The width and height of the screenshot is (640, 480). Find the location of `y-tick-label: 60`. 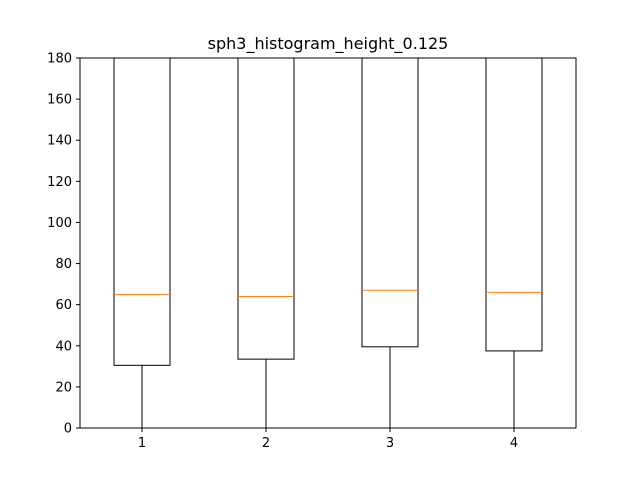

y-tick-label: 60 is located at coordinates (63, 305).